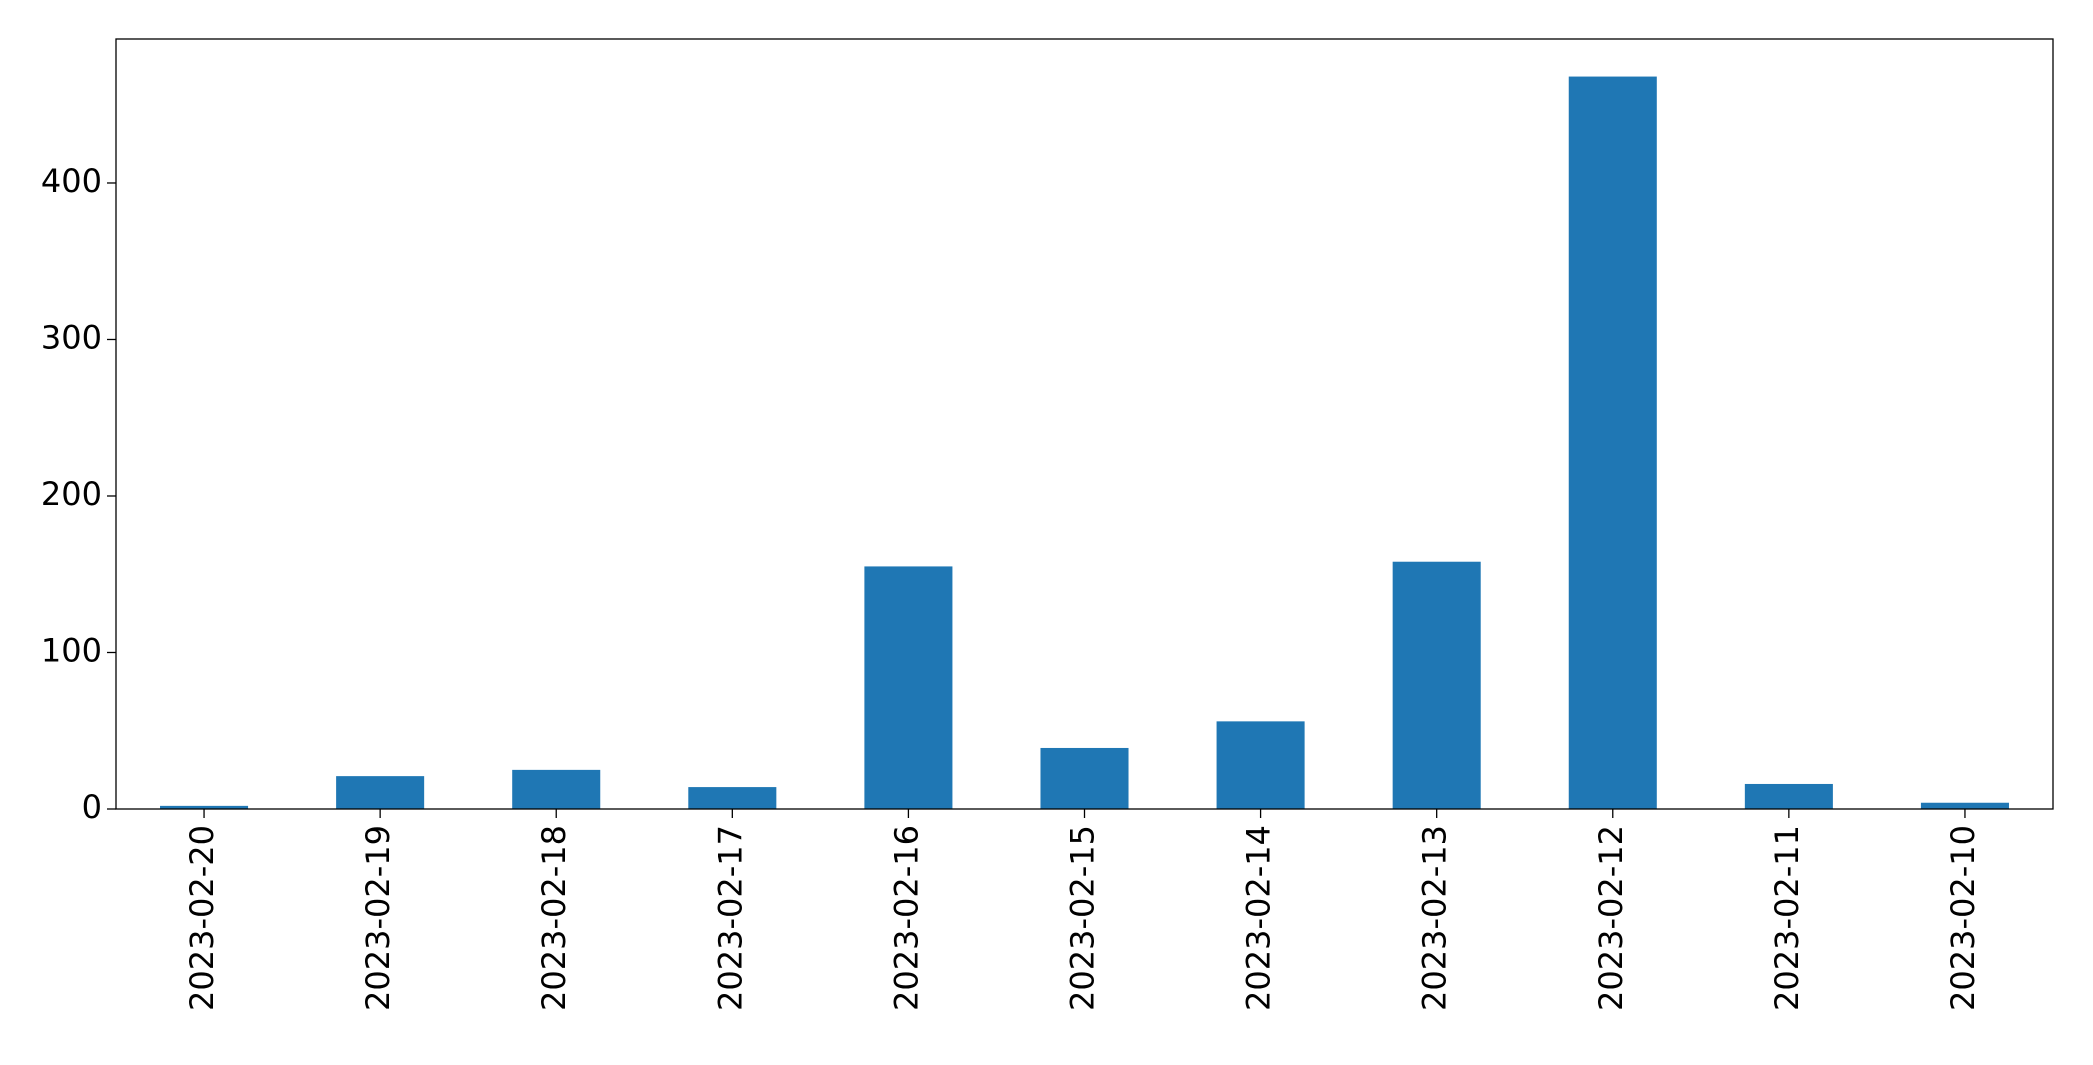  I want to click on x-tick-label: 2023-02-12, so click(1611, 918).